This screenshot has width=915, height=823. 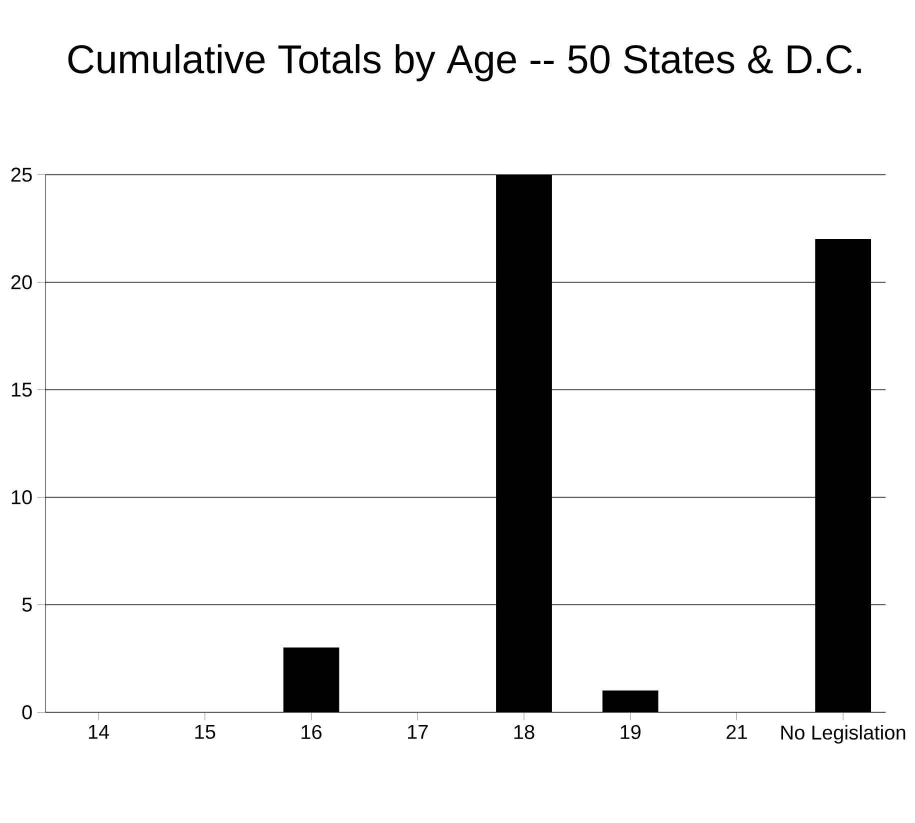 What do you see at coordinates (630, 732) in the screenshot?
I see `x-tick-label: 19` at bounding box center [630, 732].